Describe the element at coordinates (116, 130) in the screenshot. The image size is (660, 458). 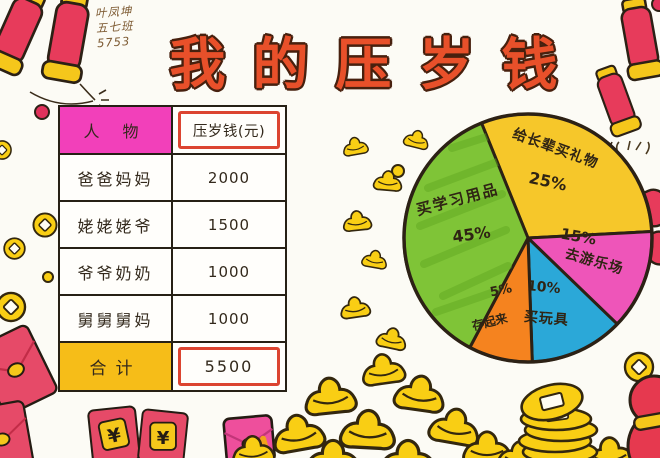
I see `table-header-person: 人 物` at that location.